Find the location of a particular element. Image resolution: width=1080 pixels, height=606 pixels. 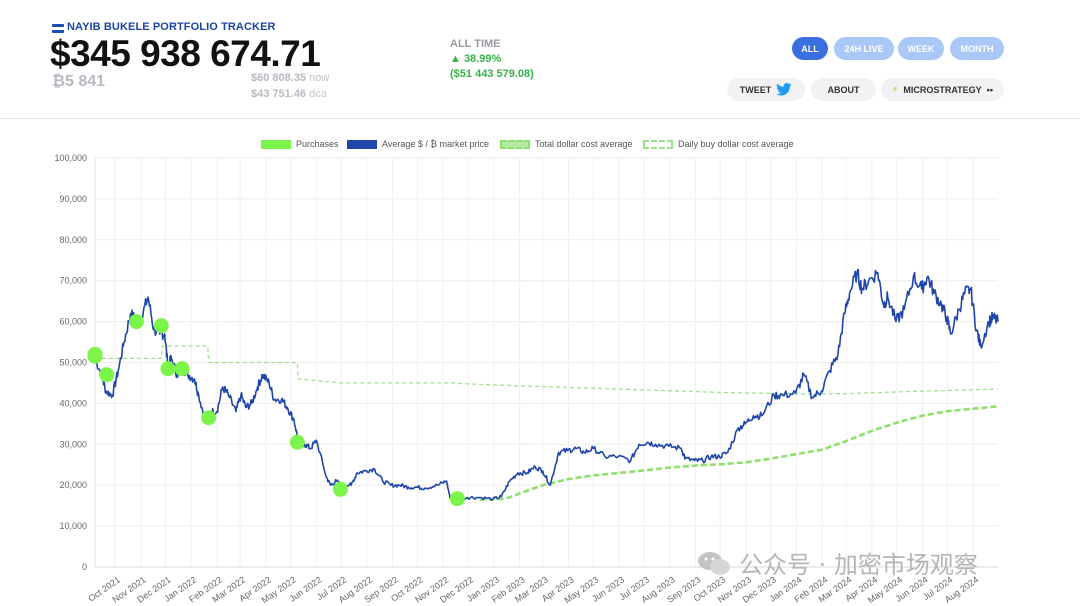

current-price-suffix: now is located at coordinates (318, 78).